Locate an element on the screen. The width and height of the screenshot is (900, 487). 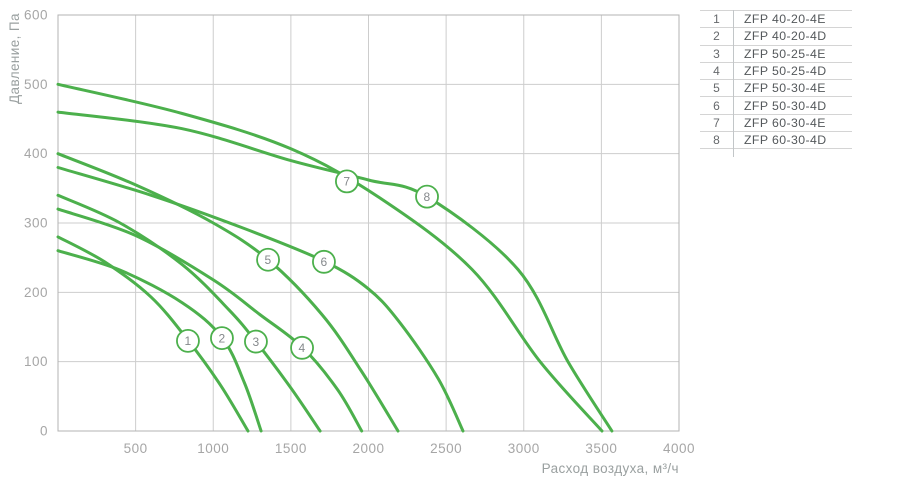
legend-row-7: 7 ZFP 60-30-4E is located at coordinates (776, 122).